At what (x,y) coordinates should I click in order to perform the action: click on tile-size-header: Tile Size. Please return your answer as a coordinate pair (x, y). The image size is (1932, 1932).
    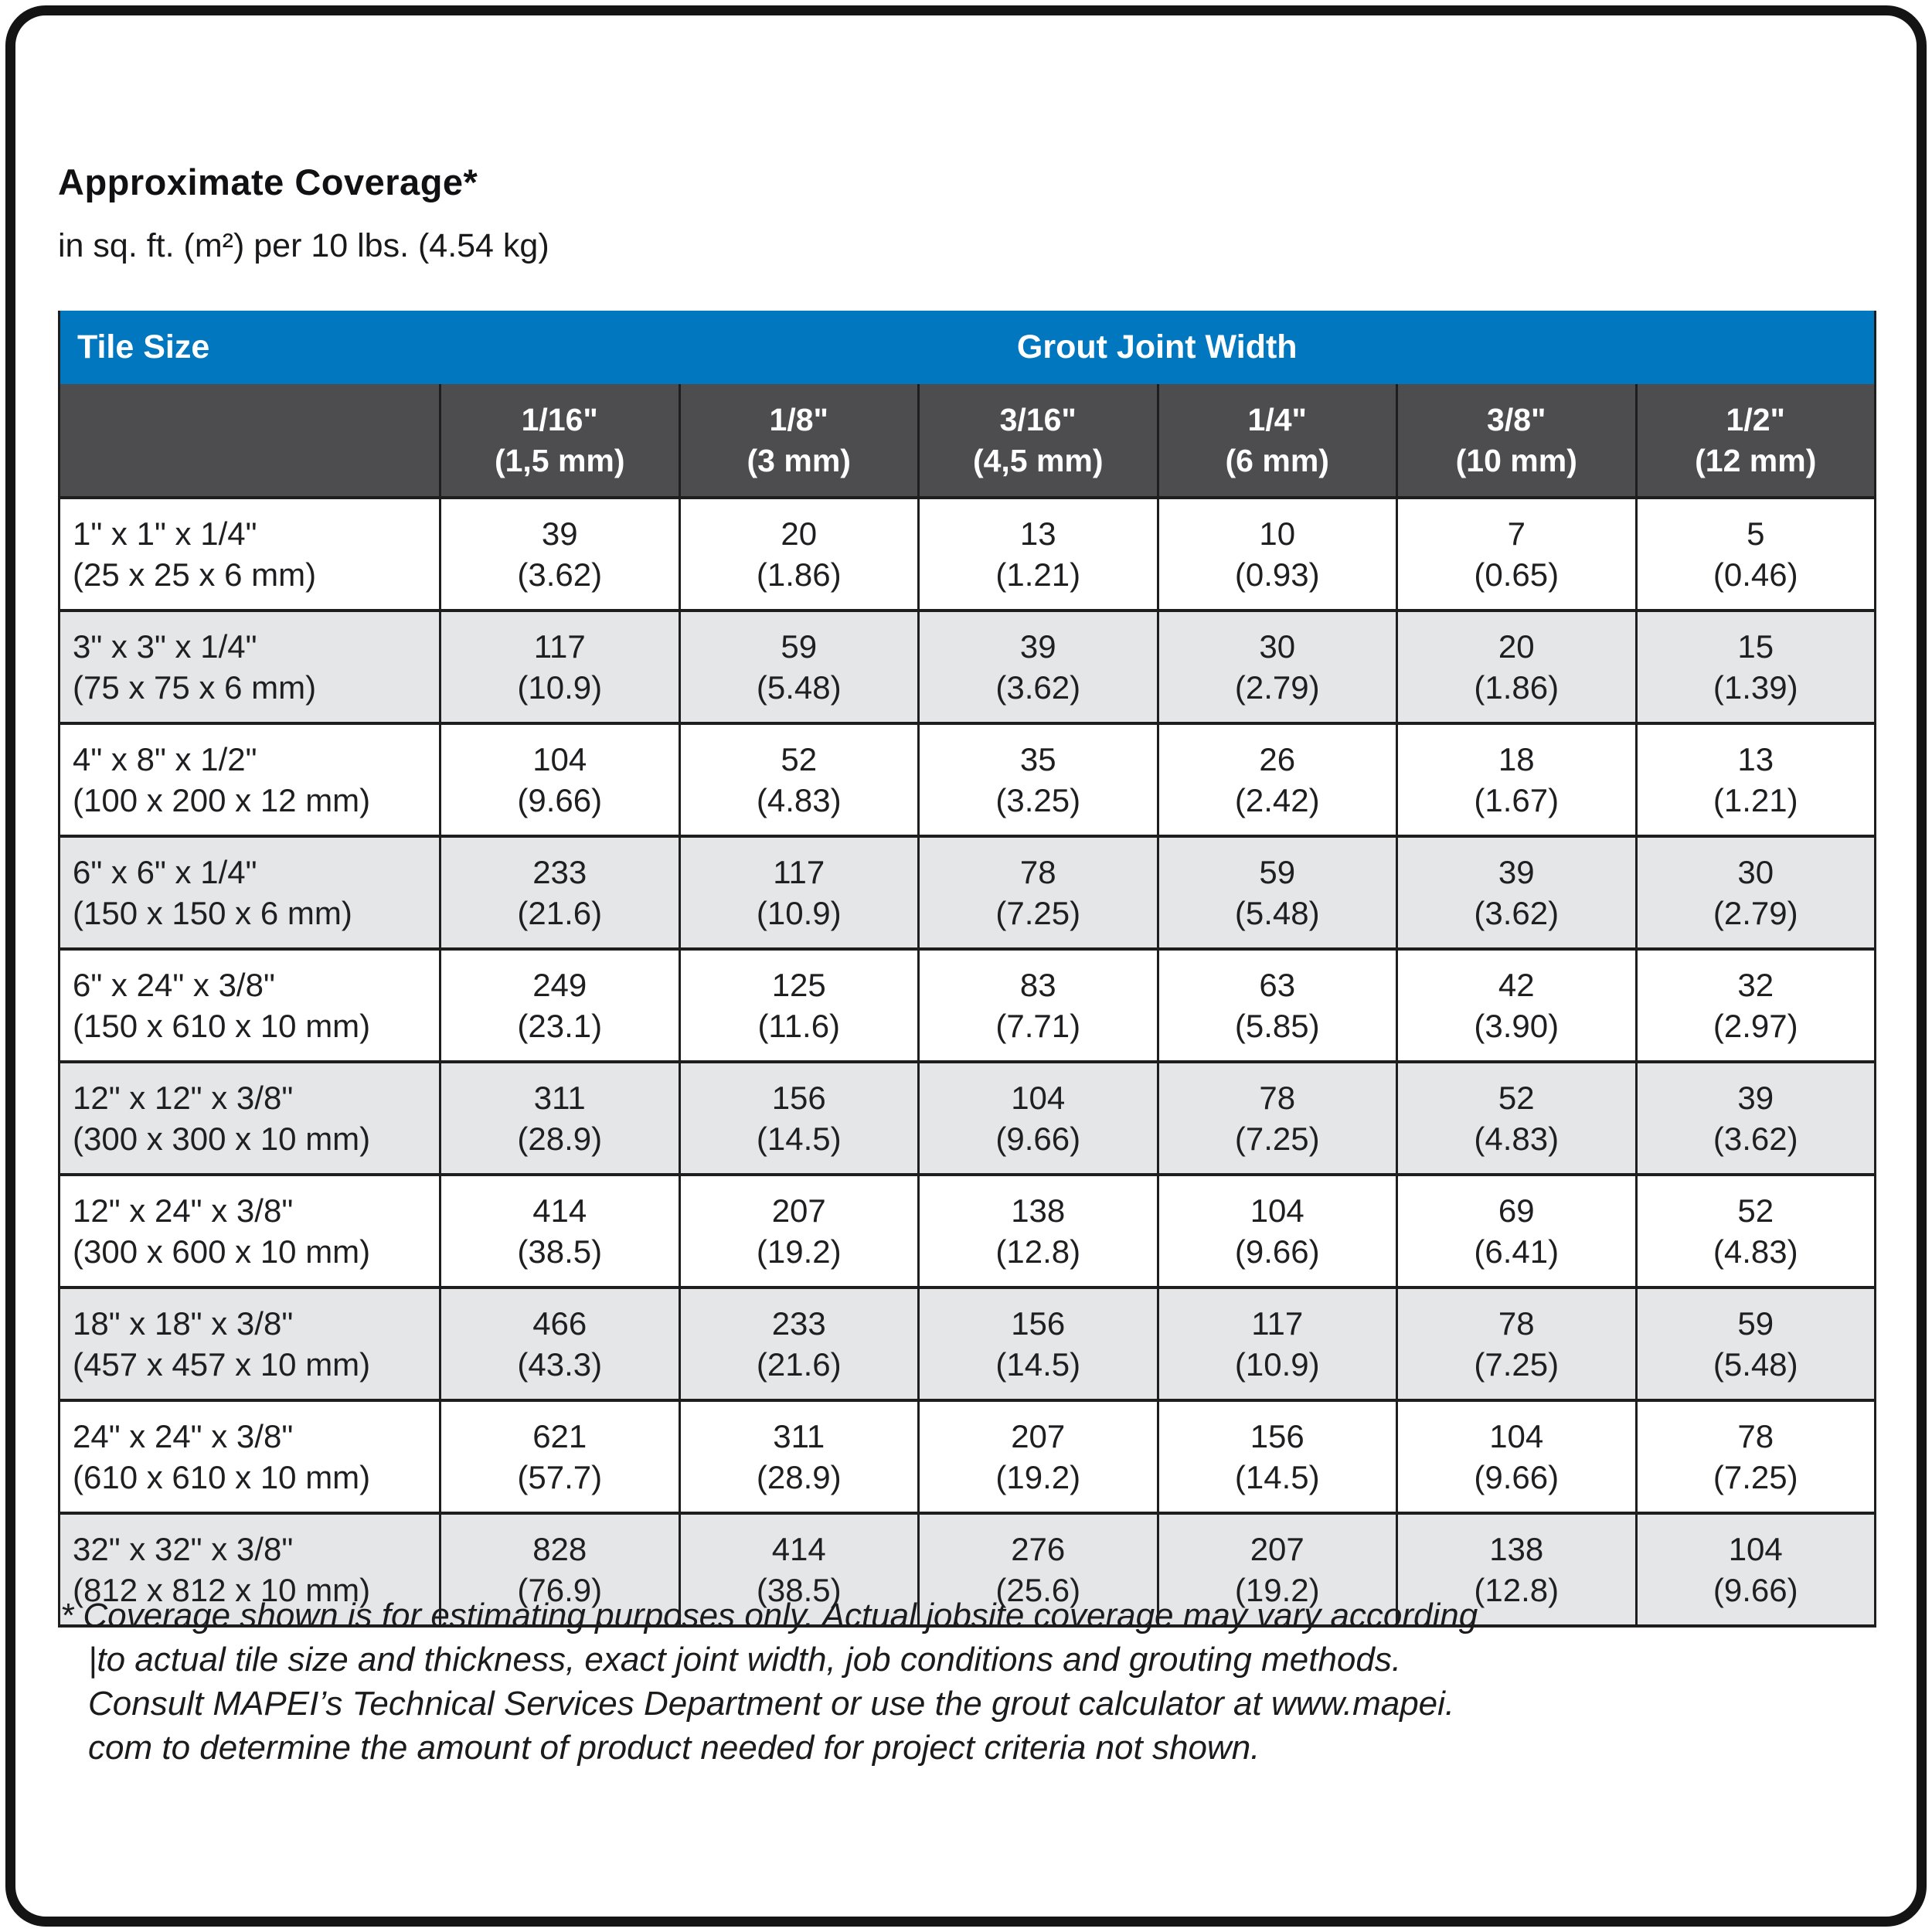
    Looking at the image, I should click on (250, 348).